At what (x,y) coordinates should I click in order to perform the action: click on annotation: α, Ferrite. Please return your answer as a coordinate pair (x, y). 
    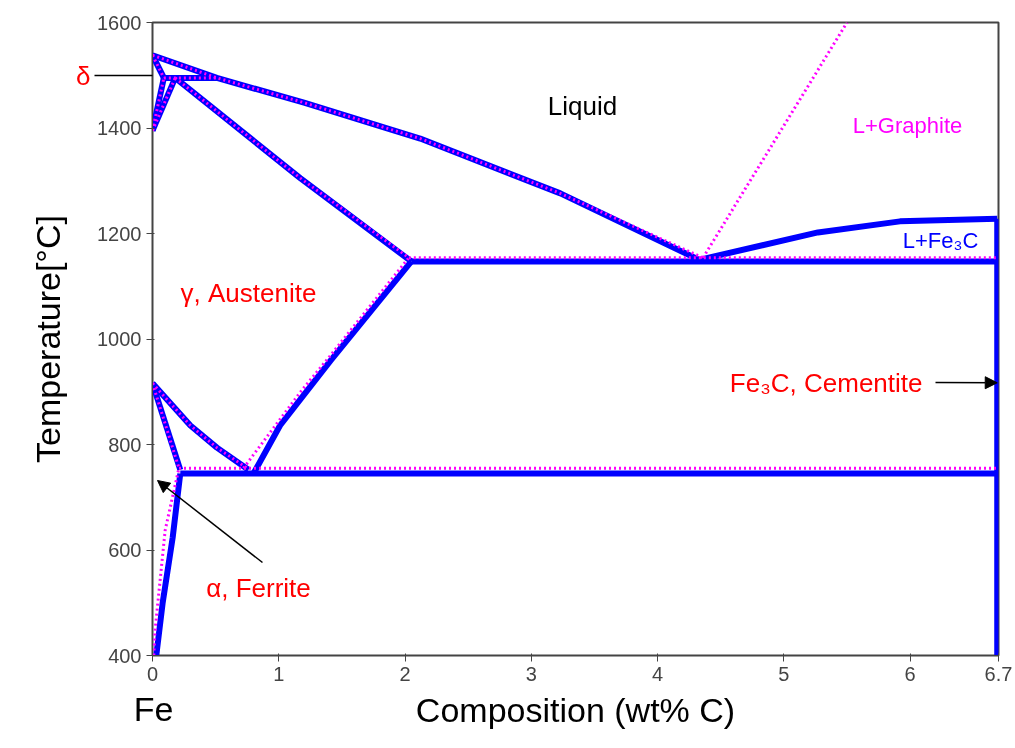
    Looking at the image, I should click on (258, 587).